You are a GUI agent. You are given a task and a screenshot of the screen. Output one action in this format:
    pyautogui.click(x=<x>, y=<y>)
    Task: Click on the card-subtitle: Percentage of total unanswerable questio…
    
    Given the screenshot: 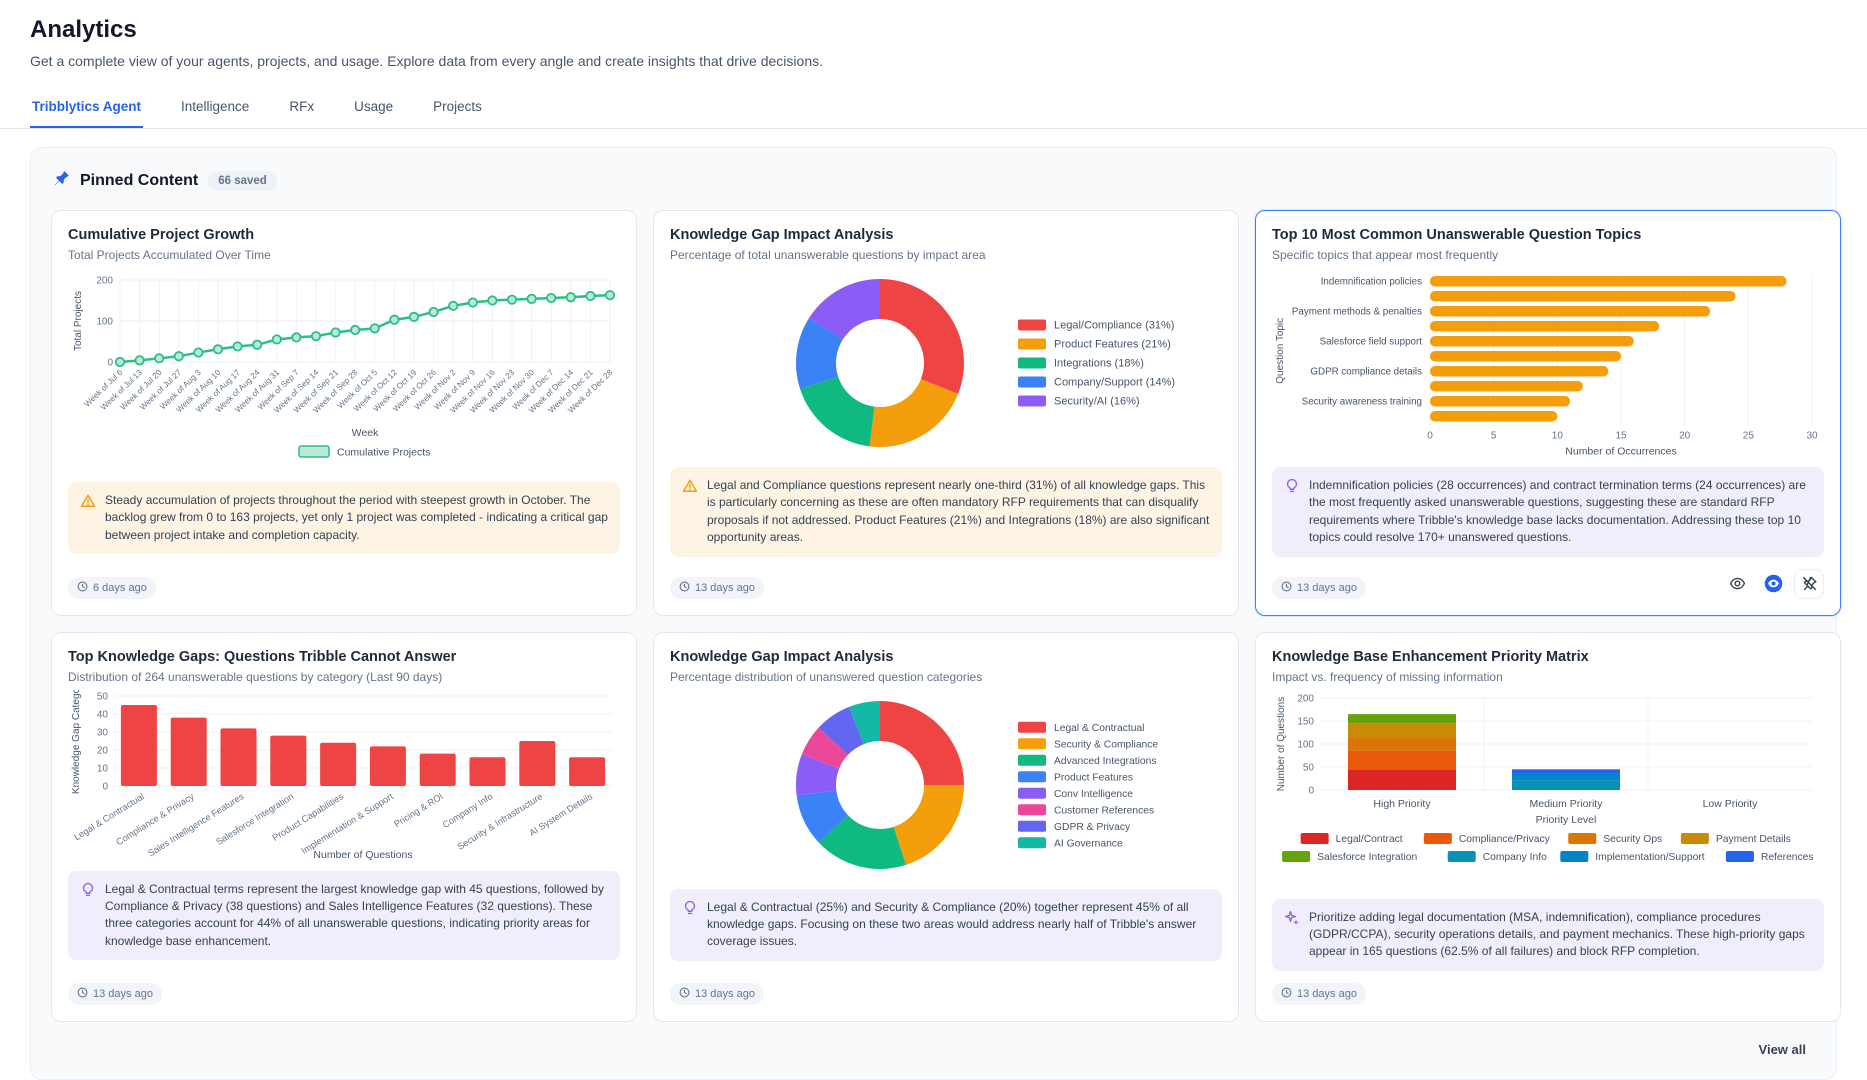 What is the action you would take?
    pyautogui.click(x=828, y=255)
    